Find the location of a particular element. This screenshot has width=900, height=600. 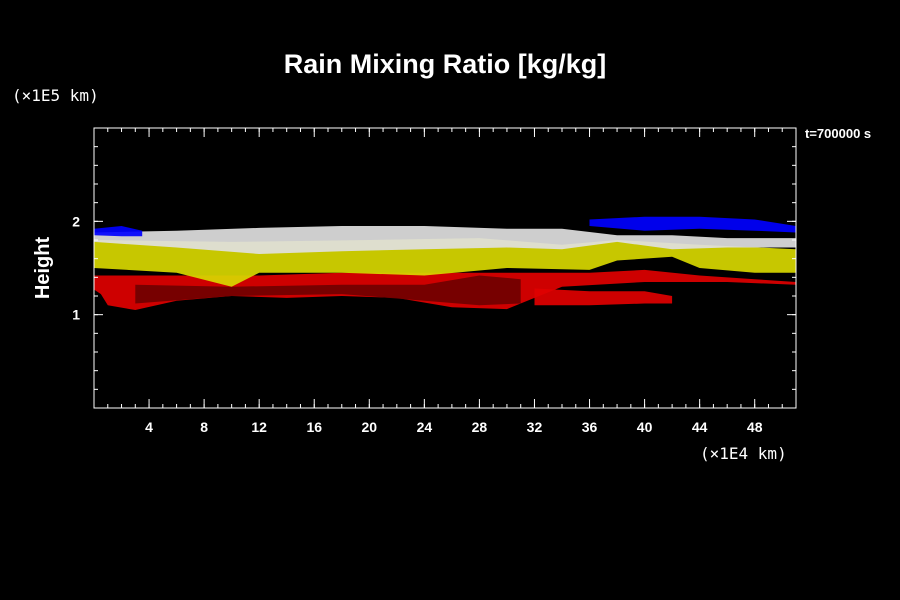

x-tick-label: 12 is located at coordinates (259, 427).